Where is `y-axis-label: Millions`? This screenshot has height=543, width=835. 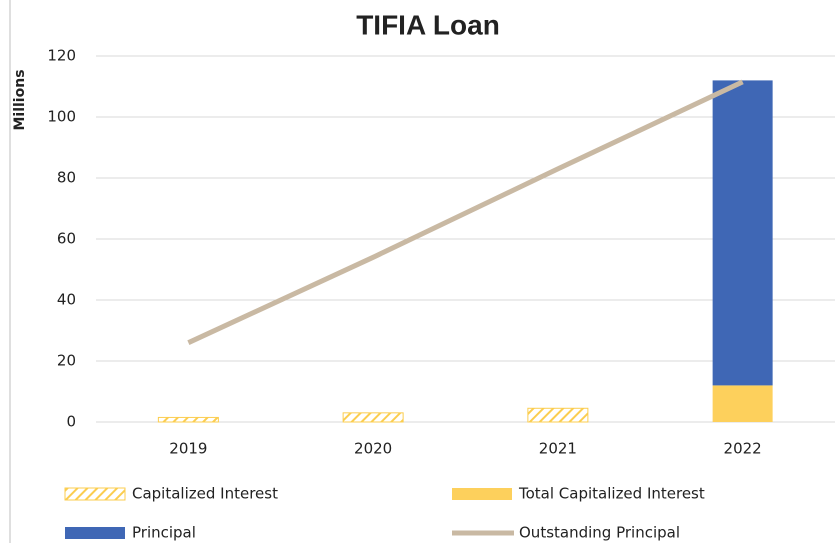
y-axis-label: Millions is located at coordinates (20, 99).